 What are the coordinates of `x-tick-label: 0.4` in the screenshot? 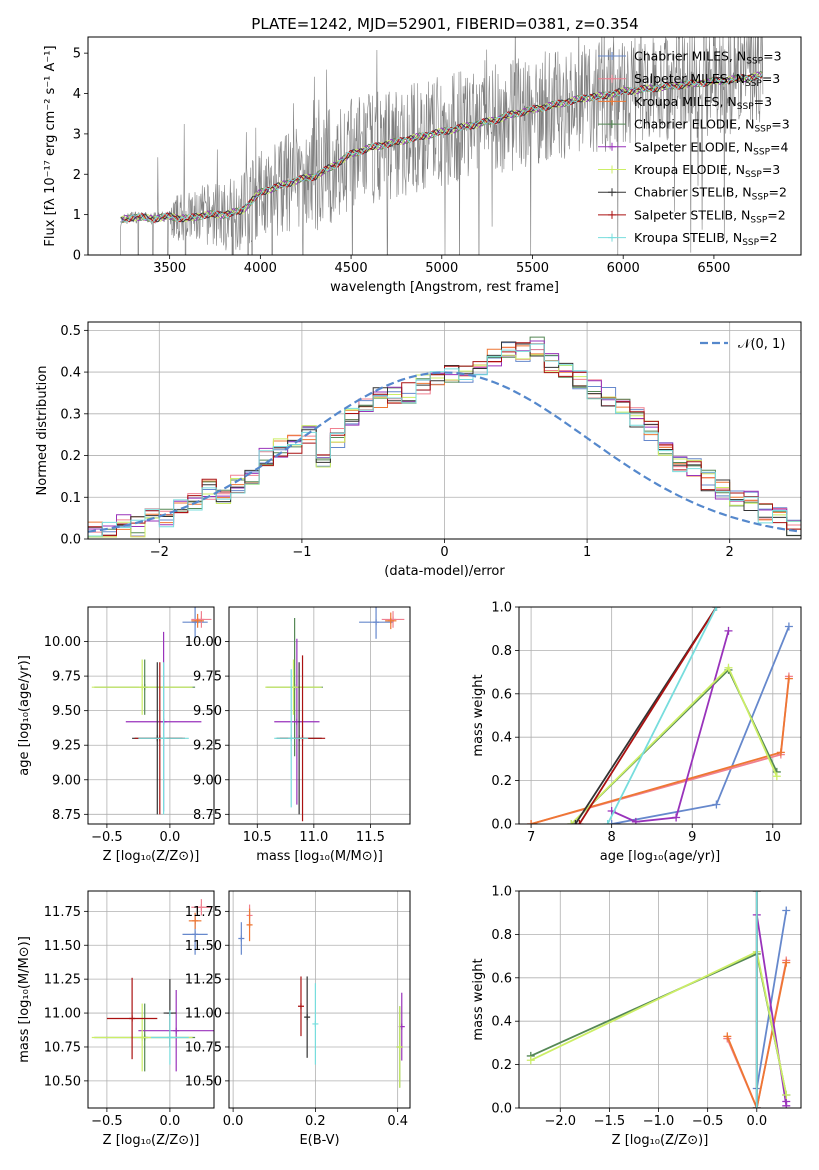 It's located at (397, 1121).